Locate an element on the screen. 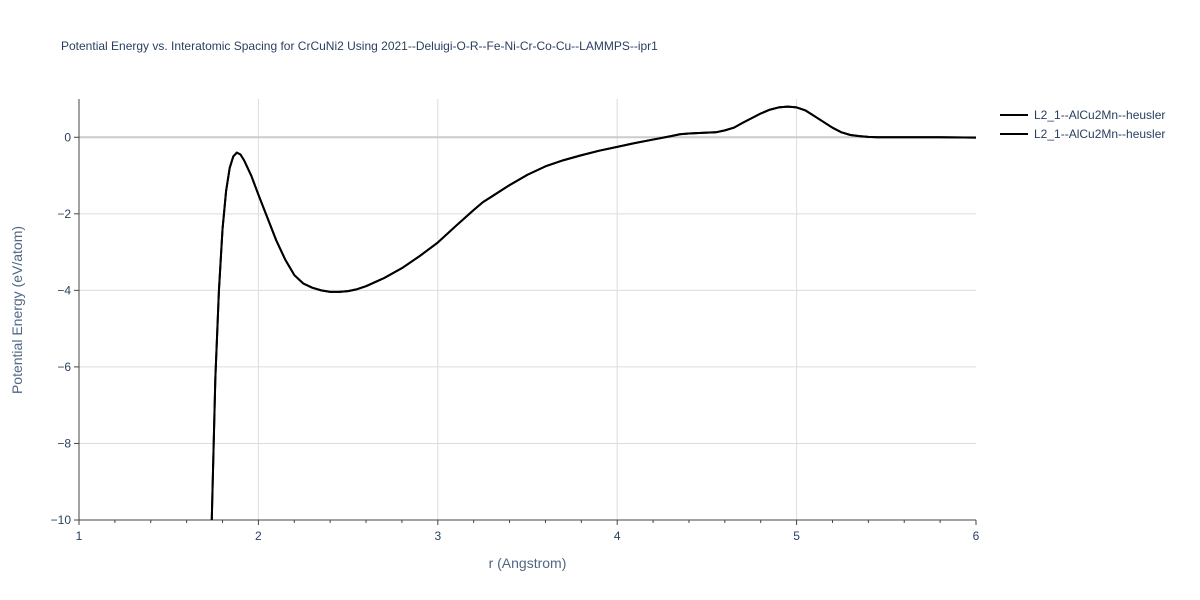  x-tick-label: 3 is located at coordinates (437, 536).